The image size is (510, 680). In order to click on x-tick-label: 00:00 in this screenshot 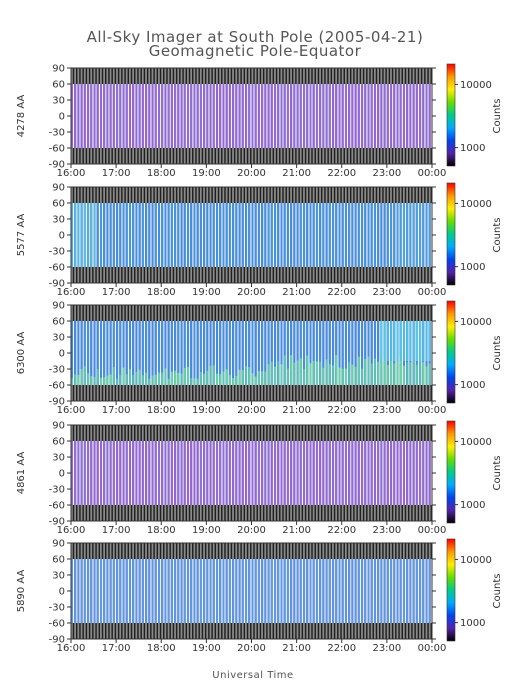, I will do `click(432, 530)`.